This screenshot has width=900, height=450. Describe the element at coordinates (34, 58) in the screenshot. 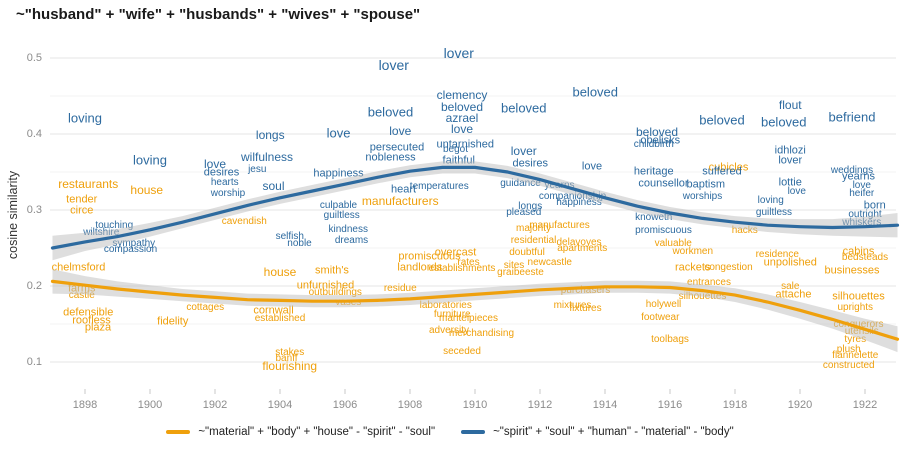

I see `y-tick-label: 0.5` at that location.